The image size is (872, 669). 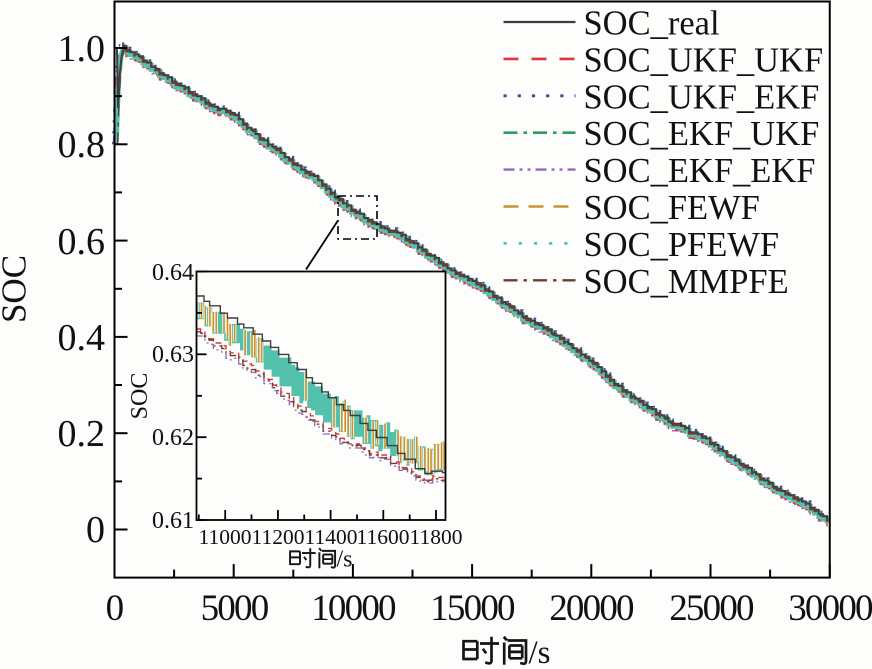 I want to click on svg-text: 11000, so click(x=225, y=537).